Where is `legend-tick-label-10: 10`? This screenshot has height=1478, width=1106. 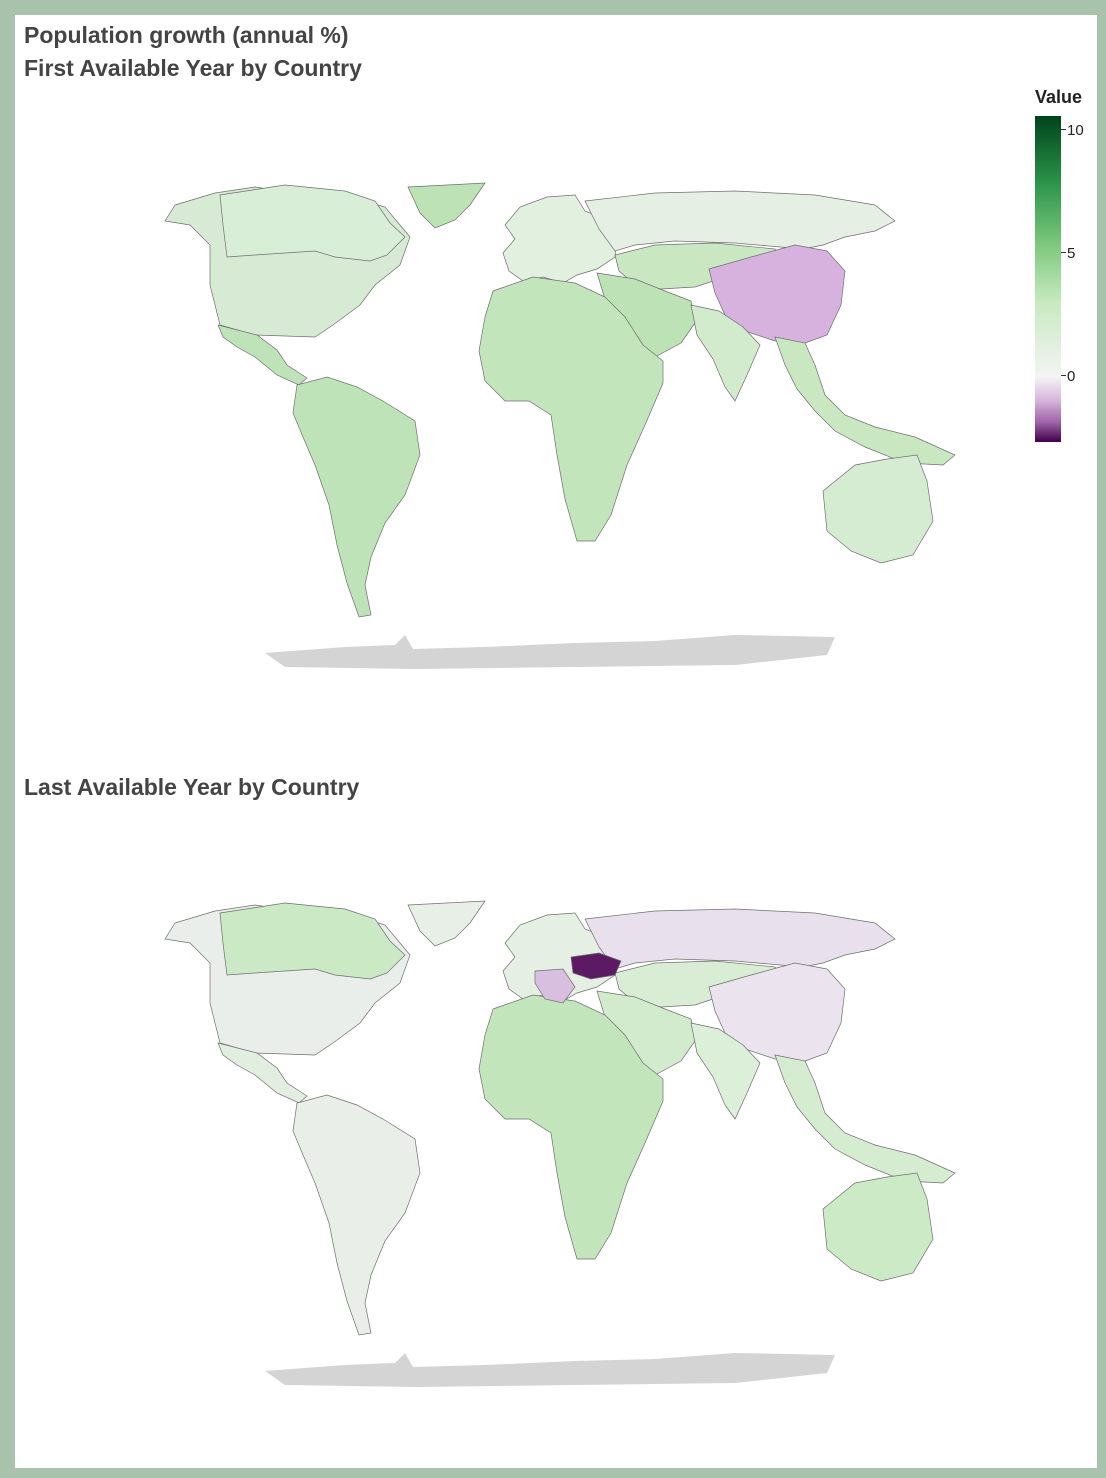 legend-tick-label-10: 10 is located at coordinates (1075, 130).